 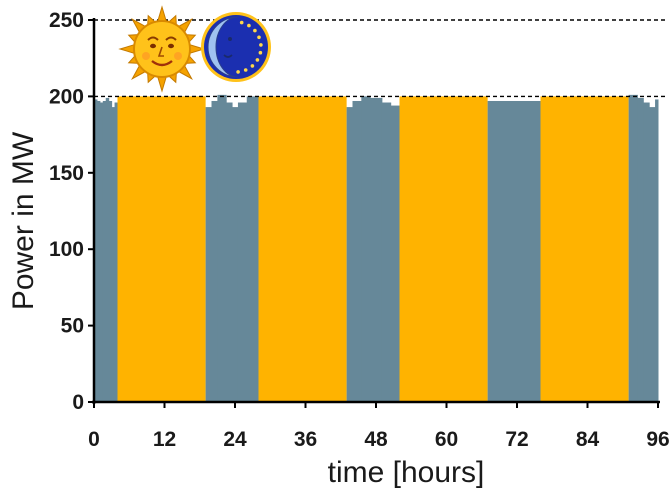 What do you see at coordinates (235, 439) in the screenshot?
I see `x-tick-label: 24` at bounding box center [235, 439].